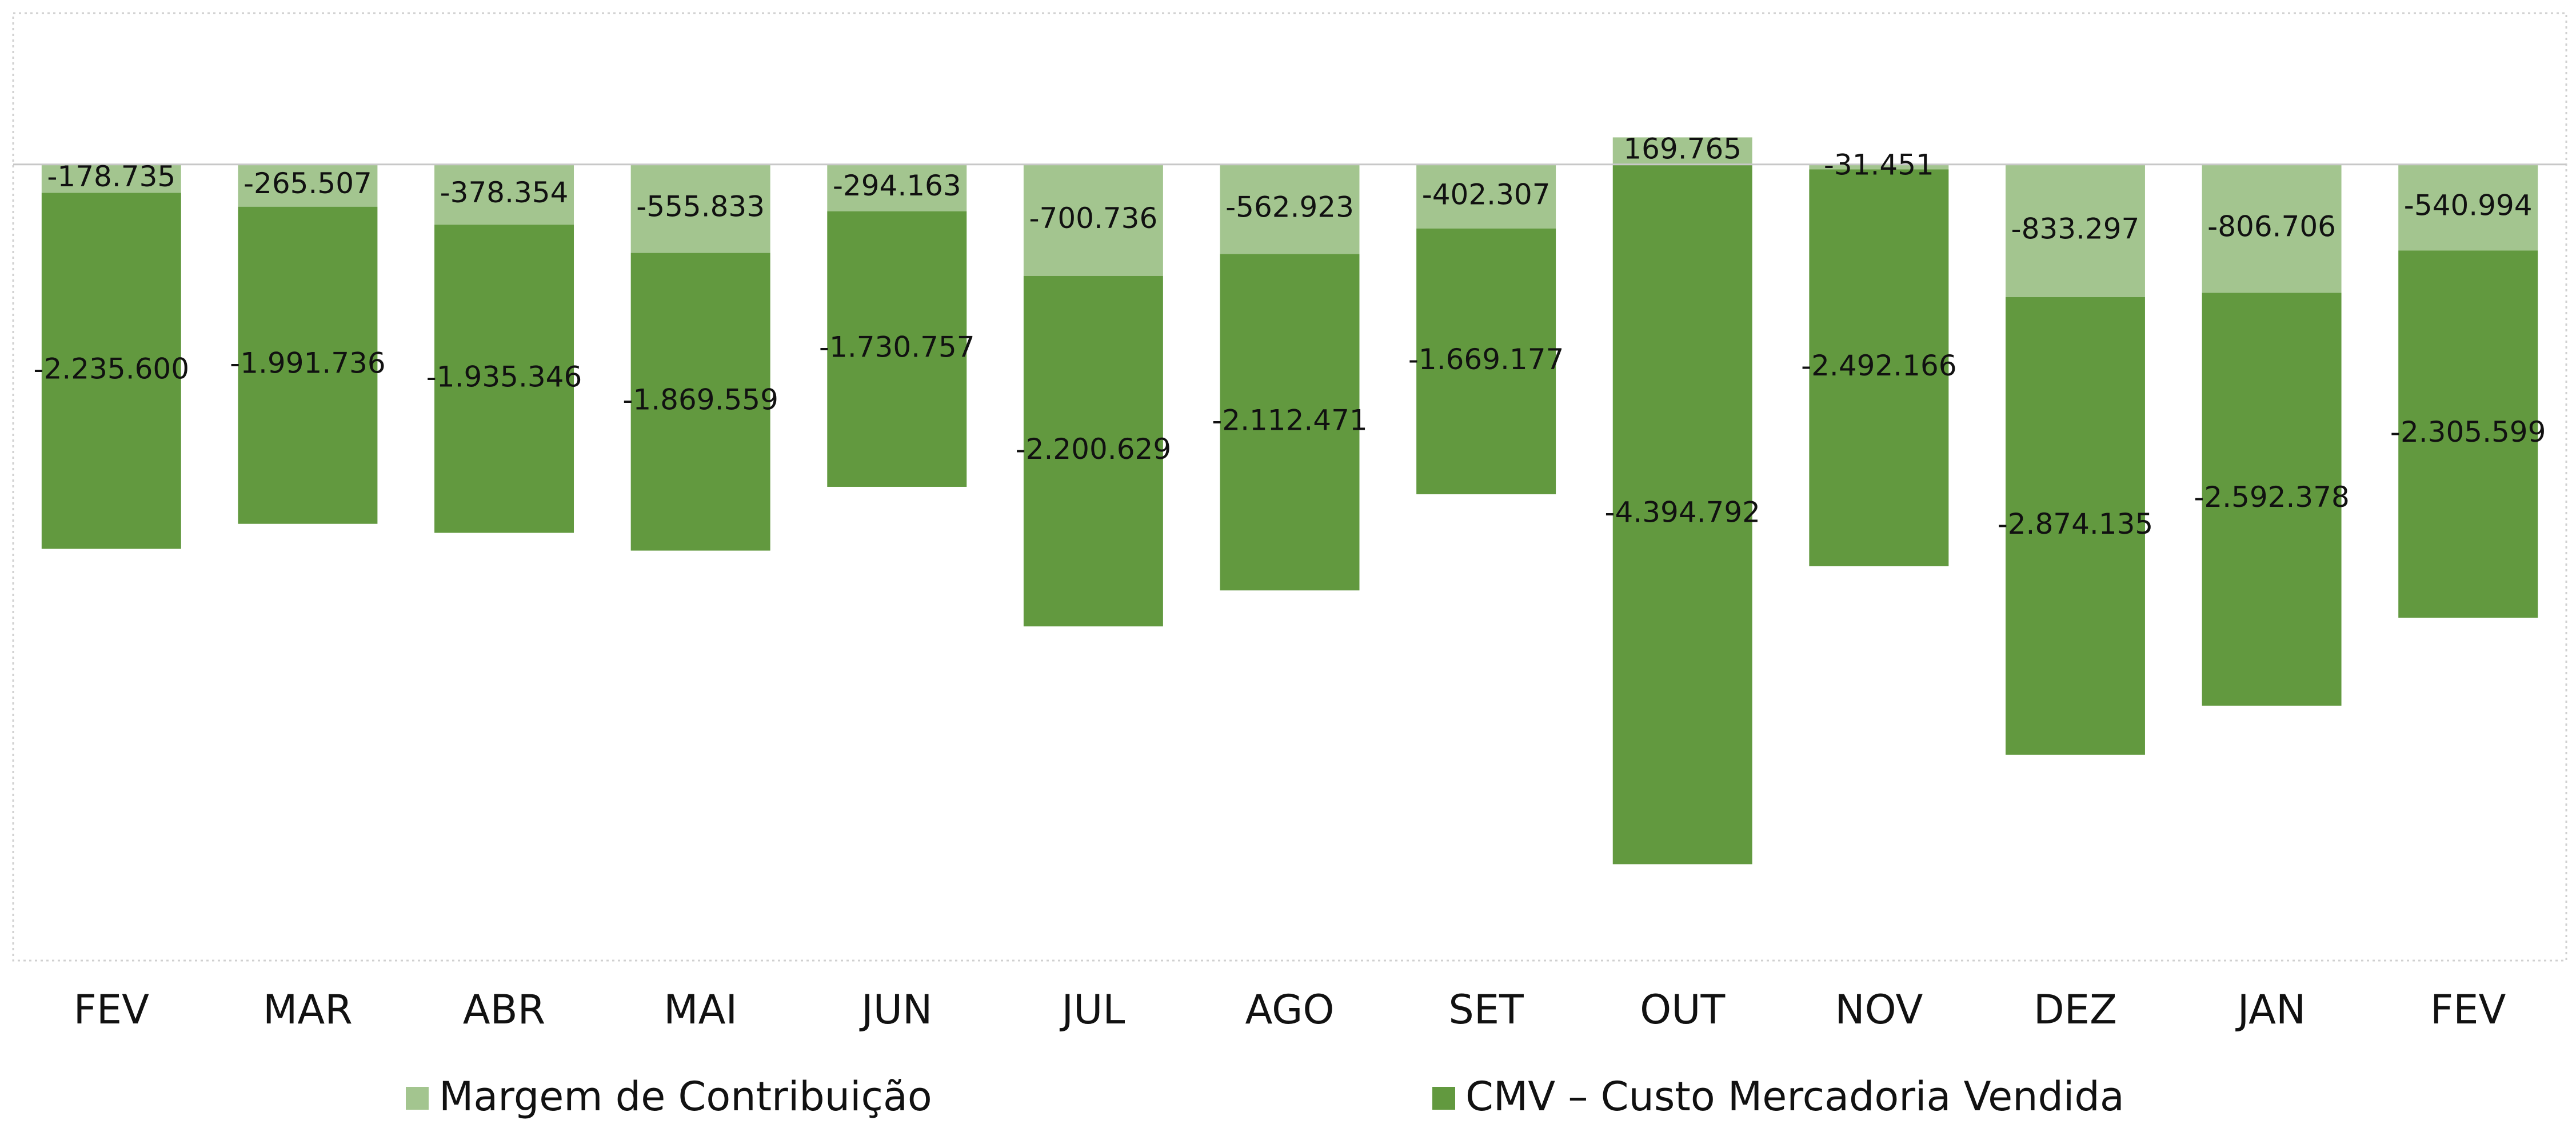  I want to click on data-label: -806.706, so click(2271, 226).